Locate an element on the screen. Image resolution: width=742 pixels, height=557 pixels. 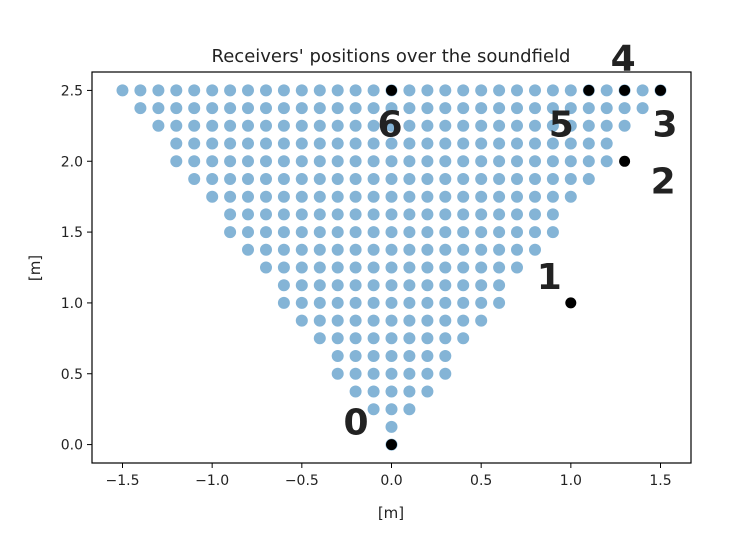
y-axis-label: [m] is located at coordinates (35, 268).